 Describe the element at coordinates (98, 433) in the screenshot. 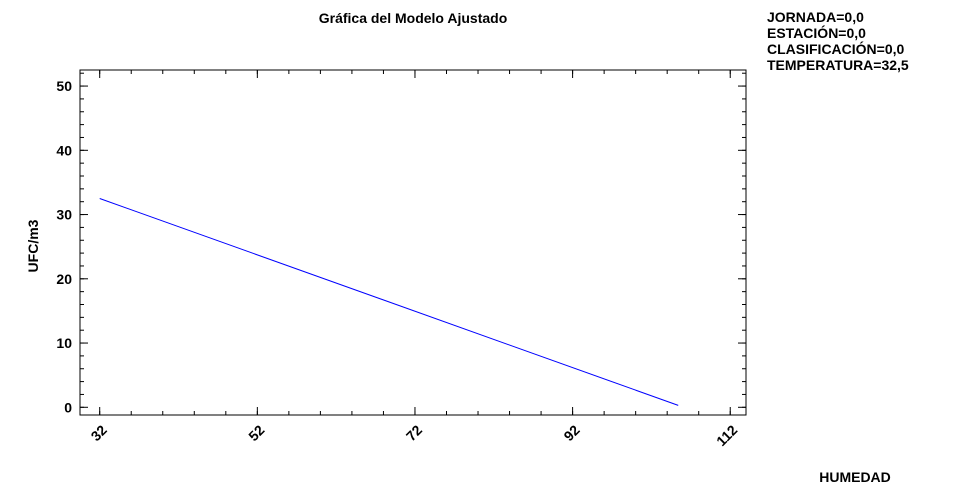

I see `x-tick-label: 32` at that location.